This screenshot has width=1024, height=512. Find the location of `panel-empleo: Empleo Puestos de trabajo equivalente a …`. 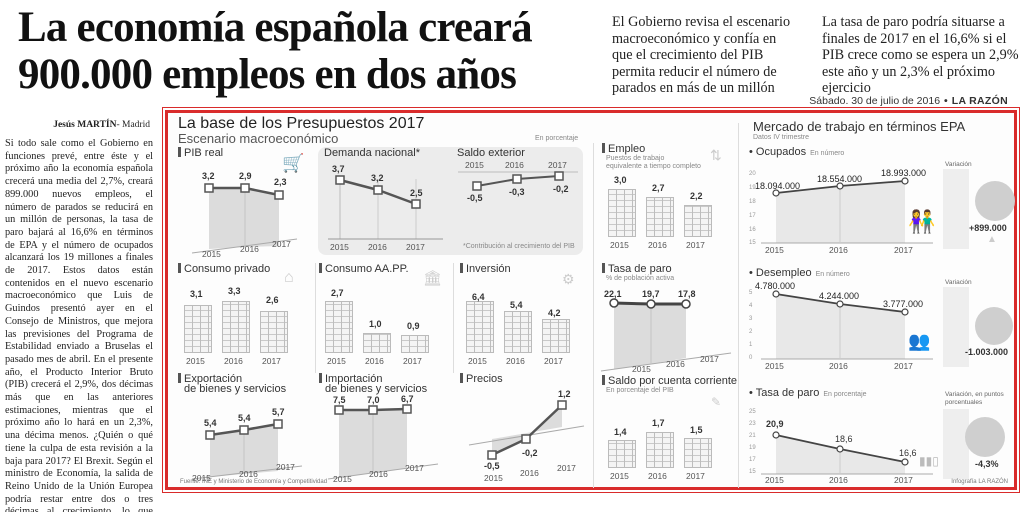

panel-empleo: Empleo Puestos de trabajo equivalente a … is located at coordinates (666, 199).